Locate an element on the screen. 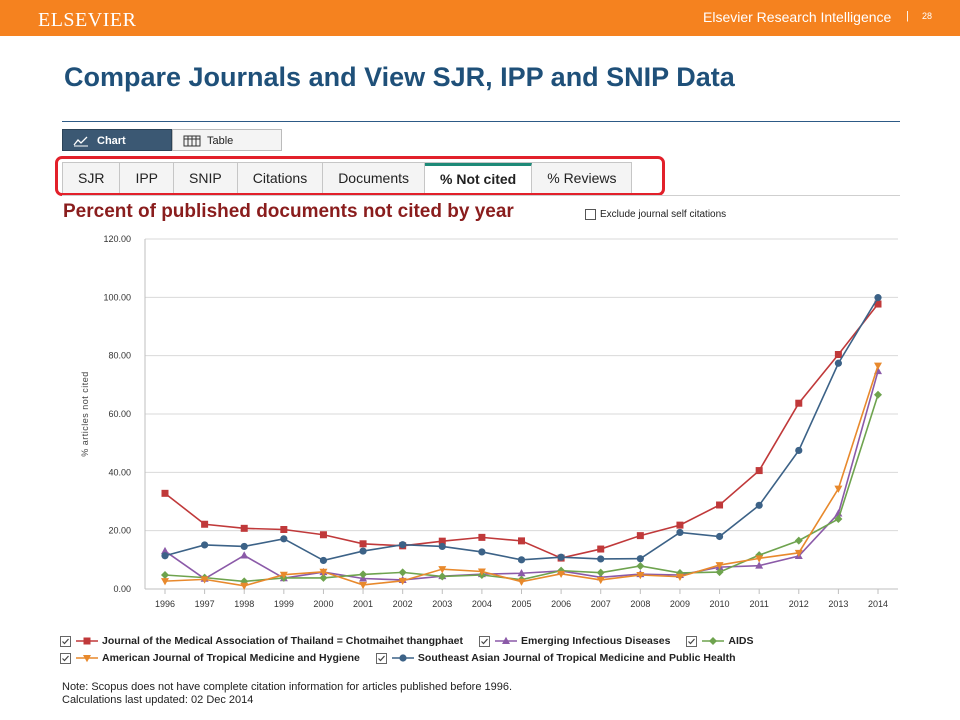 This screenshot has height=720, width=960. tab-documents: Documents is located at coordinates (374, 178).